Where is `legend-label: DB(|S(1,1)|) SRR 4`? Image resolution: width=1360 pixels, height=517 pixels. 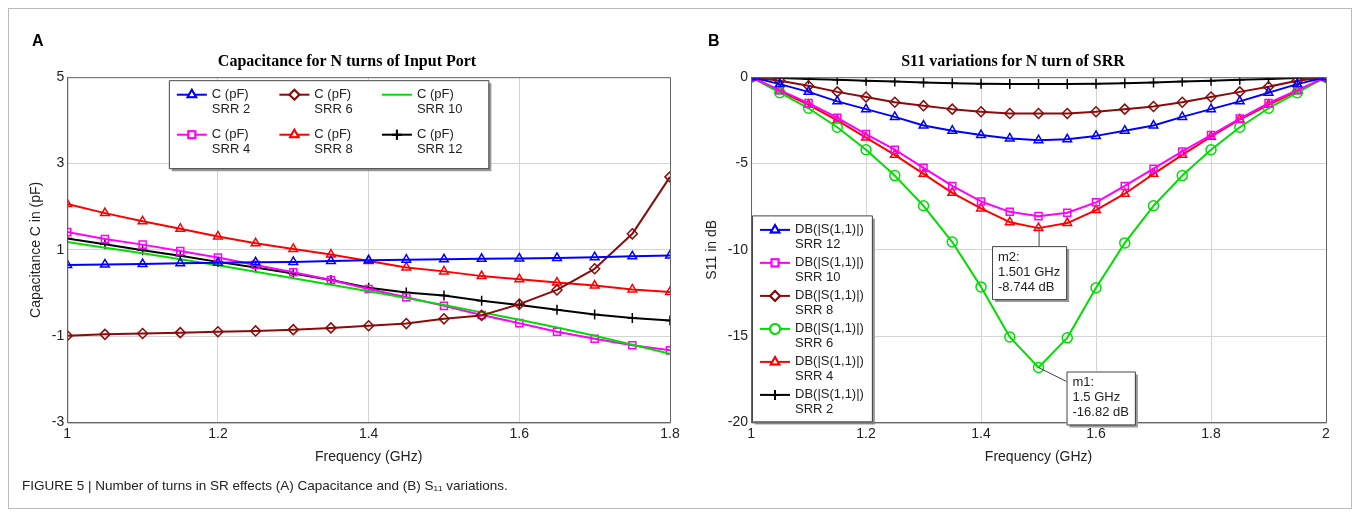 legend-label: DB(|S(1,1)|) SRR 4 is located at coordinates (829, 368).